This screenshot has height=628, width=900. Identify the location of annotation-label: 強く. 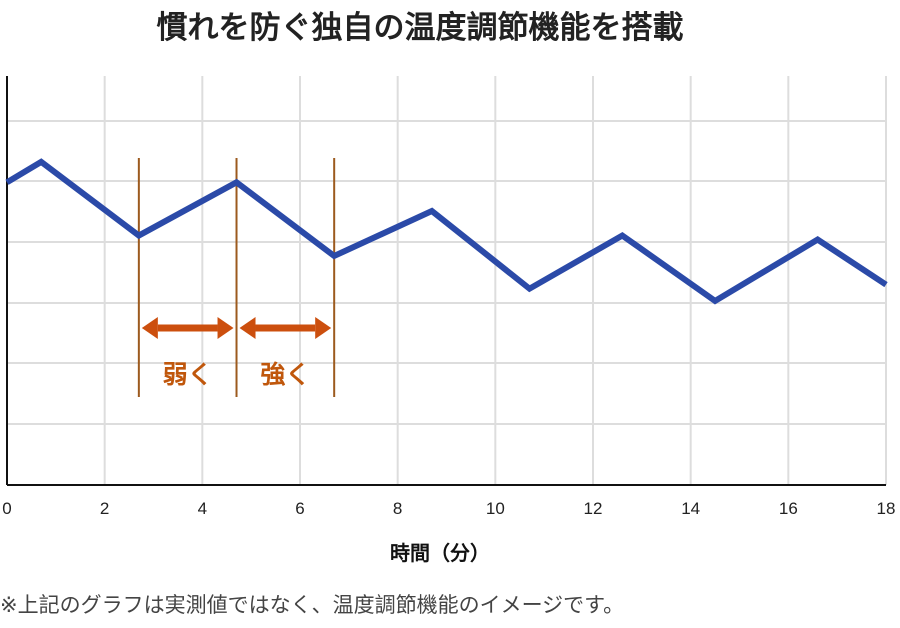
(285, 374).